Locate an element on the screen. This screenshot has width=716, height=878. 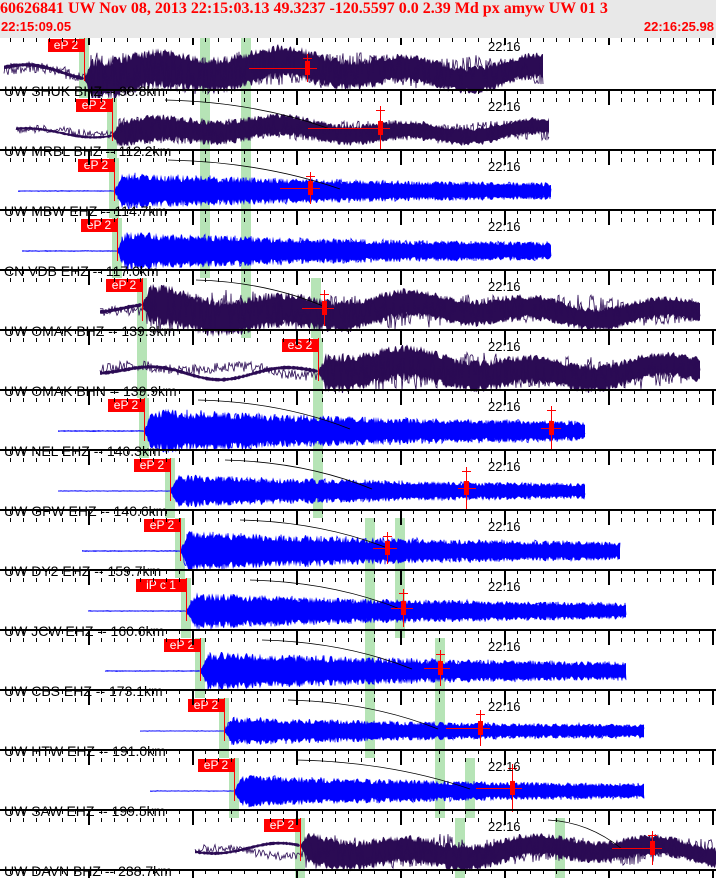
trace-row: eP 2 22:16 UW OMAK BHZ -- 139.9km is located at coordinates (358, 308).